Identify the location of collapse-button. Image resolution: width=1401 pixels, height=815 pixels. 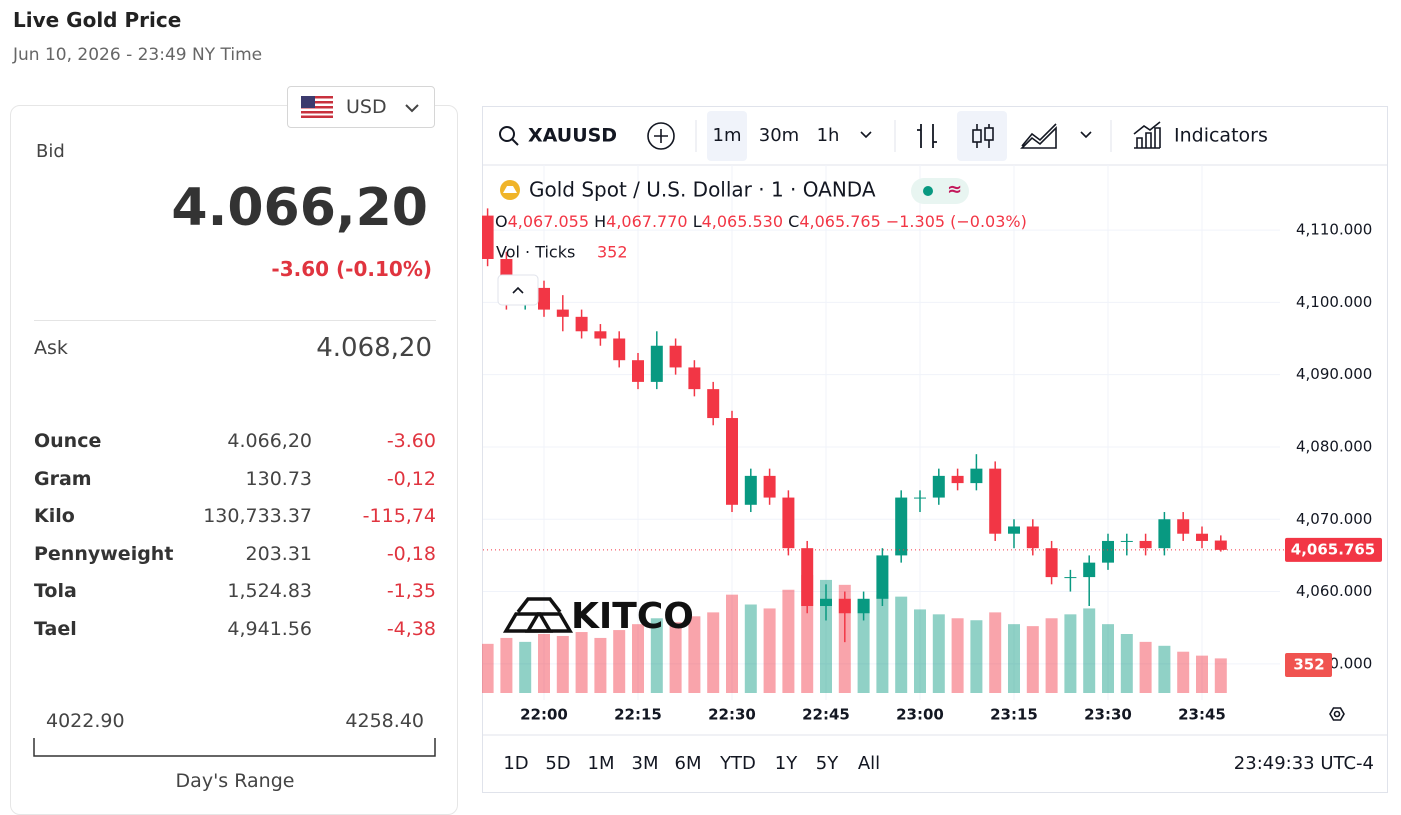
(518, 290).